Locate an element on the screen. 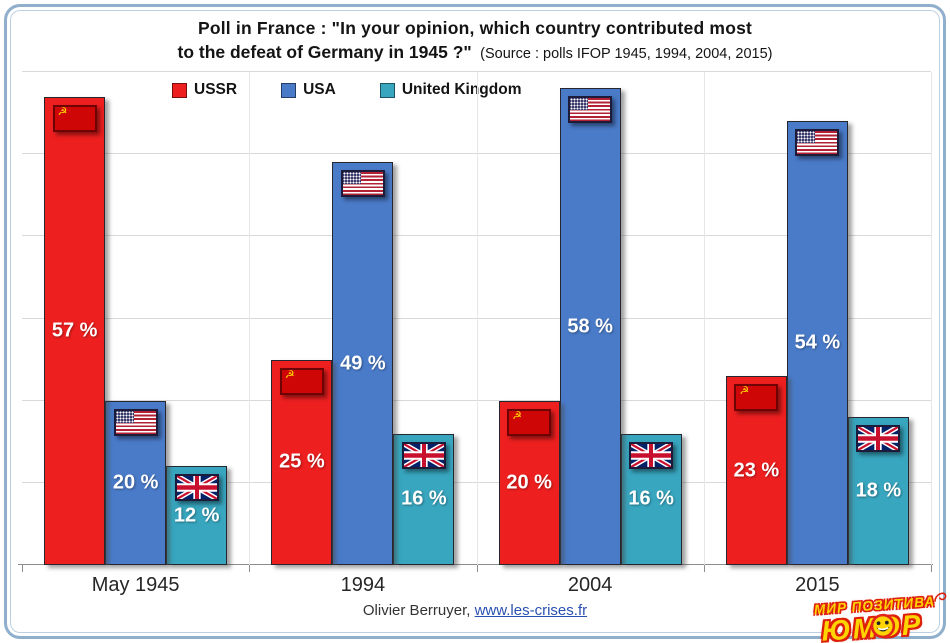  ussr-swatch-icon is located at coordinates (179, 90).